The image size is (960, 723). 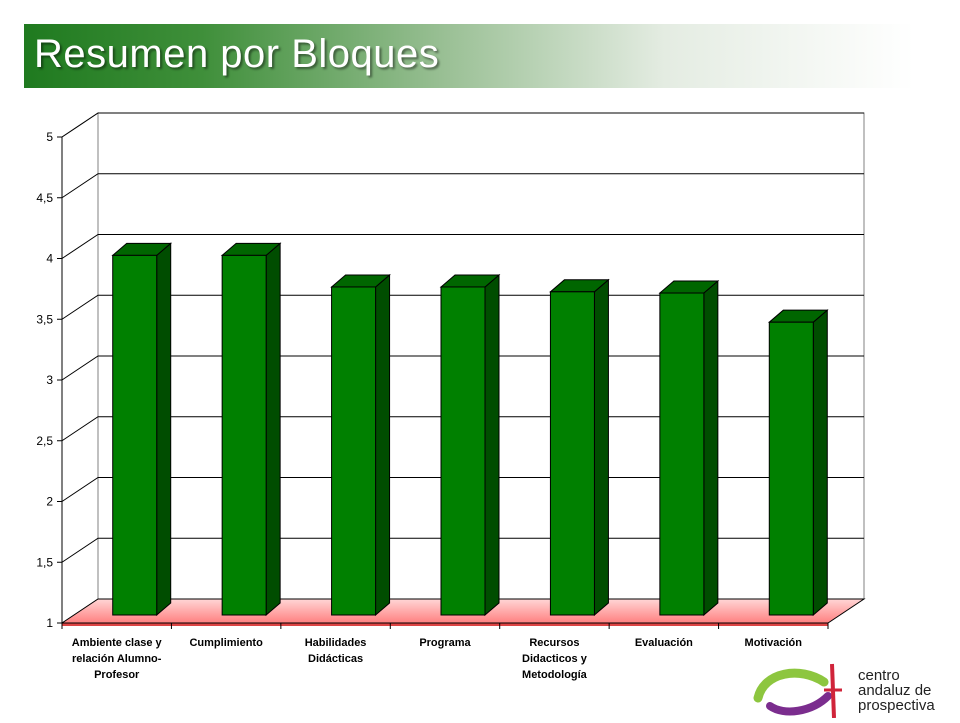 What do you see at coordinates (555, 659) in the screenshot?
I see `x-tick-label: Recursos Didacticos y Metodología` at bounding box center [555, 659].